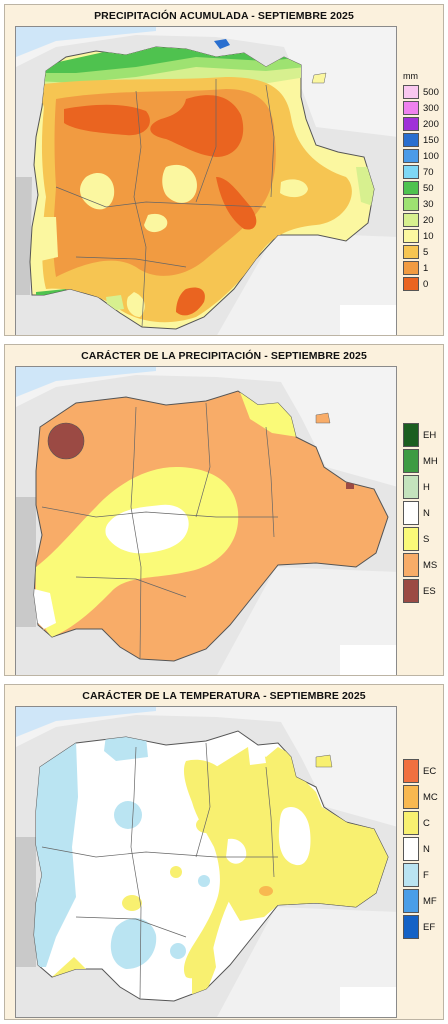 The width and height of the screenshot is (448, 1024). What do you see at coordinates (430, 461) in the screenshot?
I see `legend-label: MH` at bounding box center [430, 461].